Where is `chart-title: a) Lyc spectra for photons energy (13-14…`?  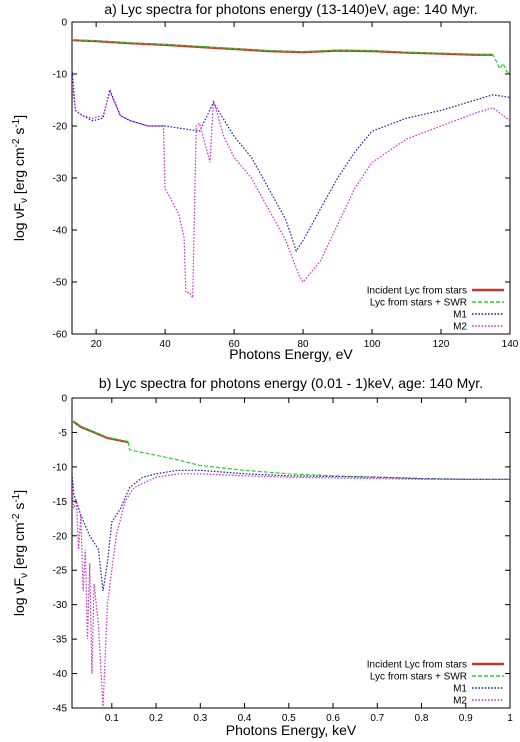
chart-title: a) Lyc spectra for photons energy (13-14… is located at coordinates (290, 9).